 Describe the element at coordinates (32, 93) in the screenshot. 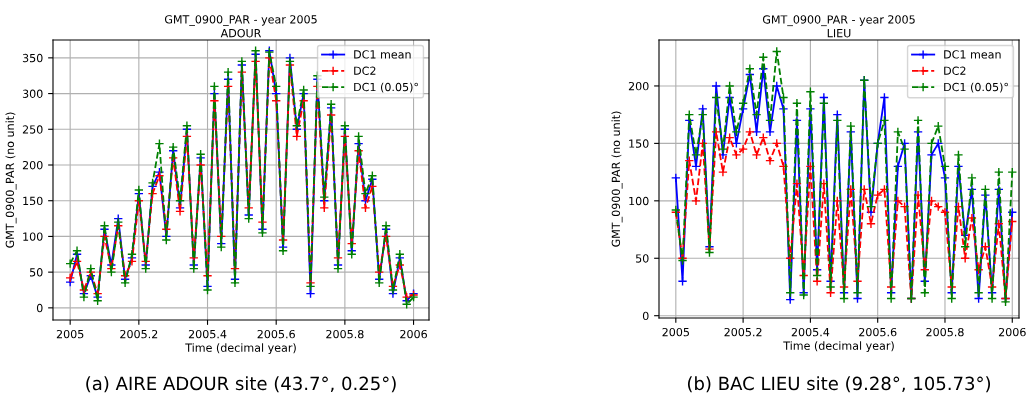

I see `y-tick-label: 300` at that location.